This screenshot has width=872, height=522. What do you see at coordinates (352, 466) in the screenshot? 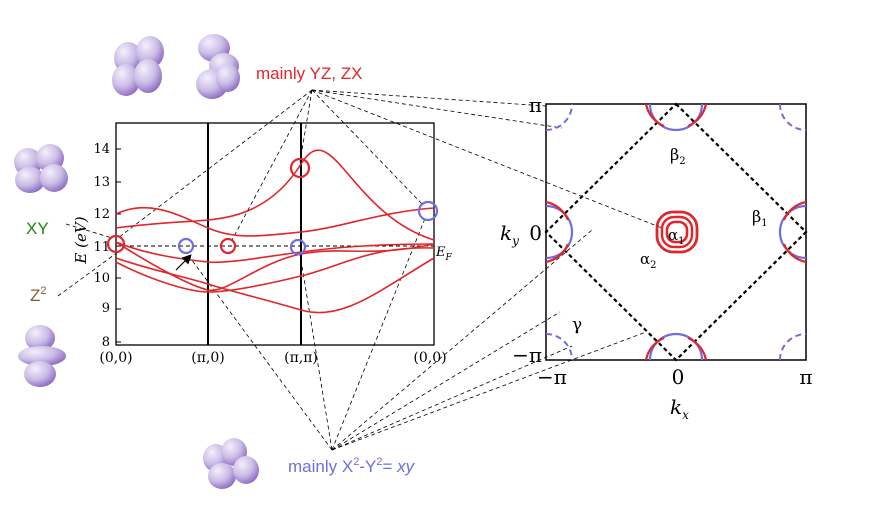
I see `label-x2y2: mainly X2-Y2= xy` at bounding box center [352, 466].